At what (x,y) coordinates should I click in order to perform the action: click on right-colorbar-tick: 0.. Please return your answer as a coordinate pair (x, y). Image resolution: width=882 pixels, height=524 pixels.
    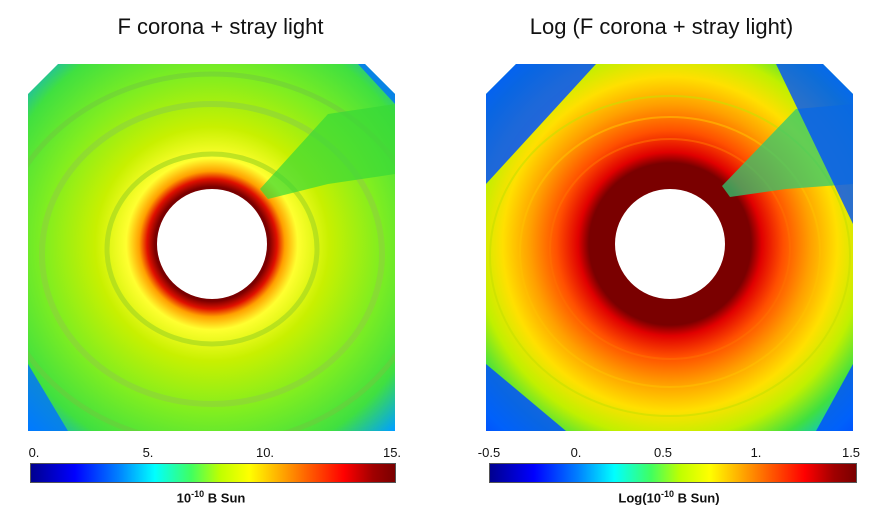
    Looking at the image, I should click on (576, 452).